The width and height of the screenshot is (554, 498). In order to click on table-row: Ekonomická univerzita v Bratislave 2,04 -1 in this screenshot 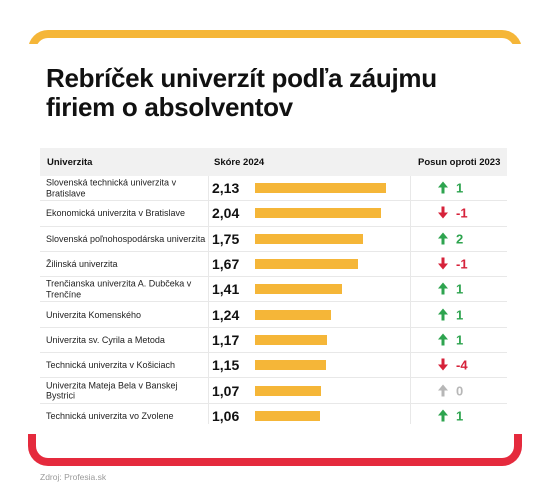, I will do `click(273, 214)`.